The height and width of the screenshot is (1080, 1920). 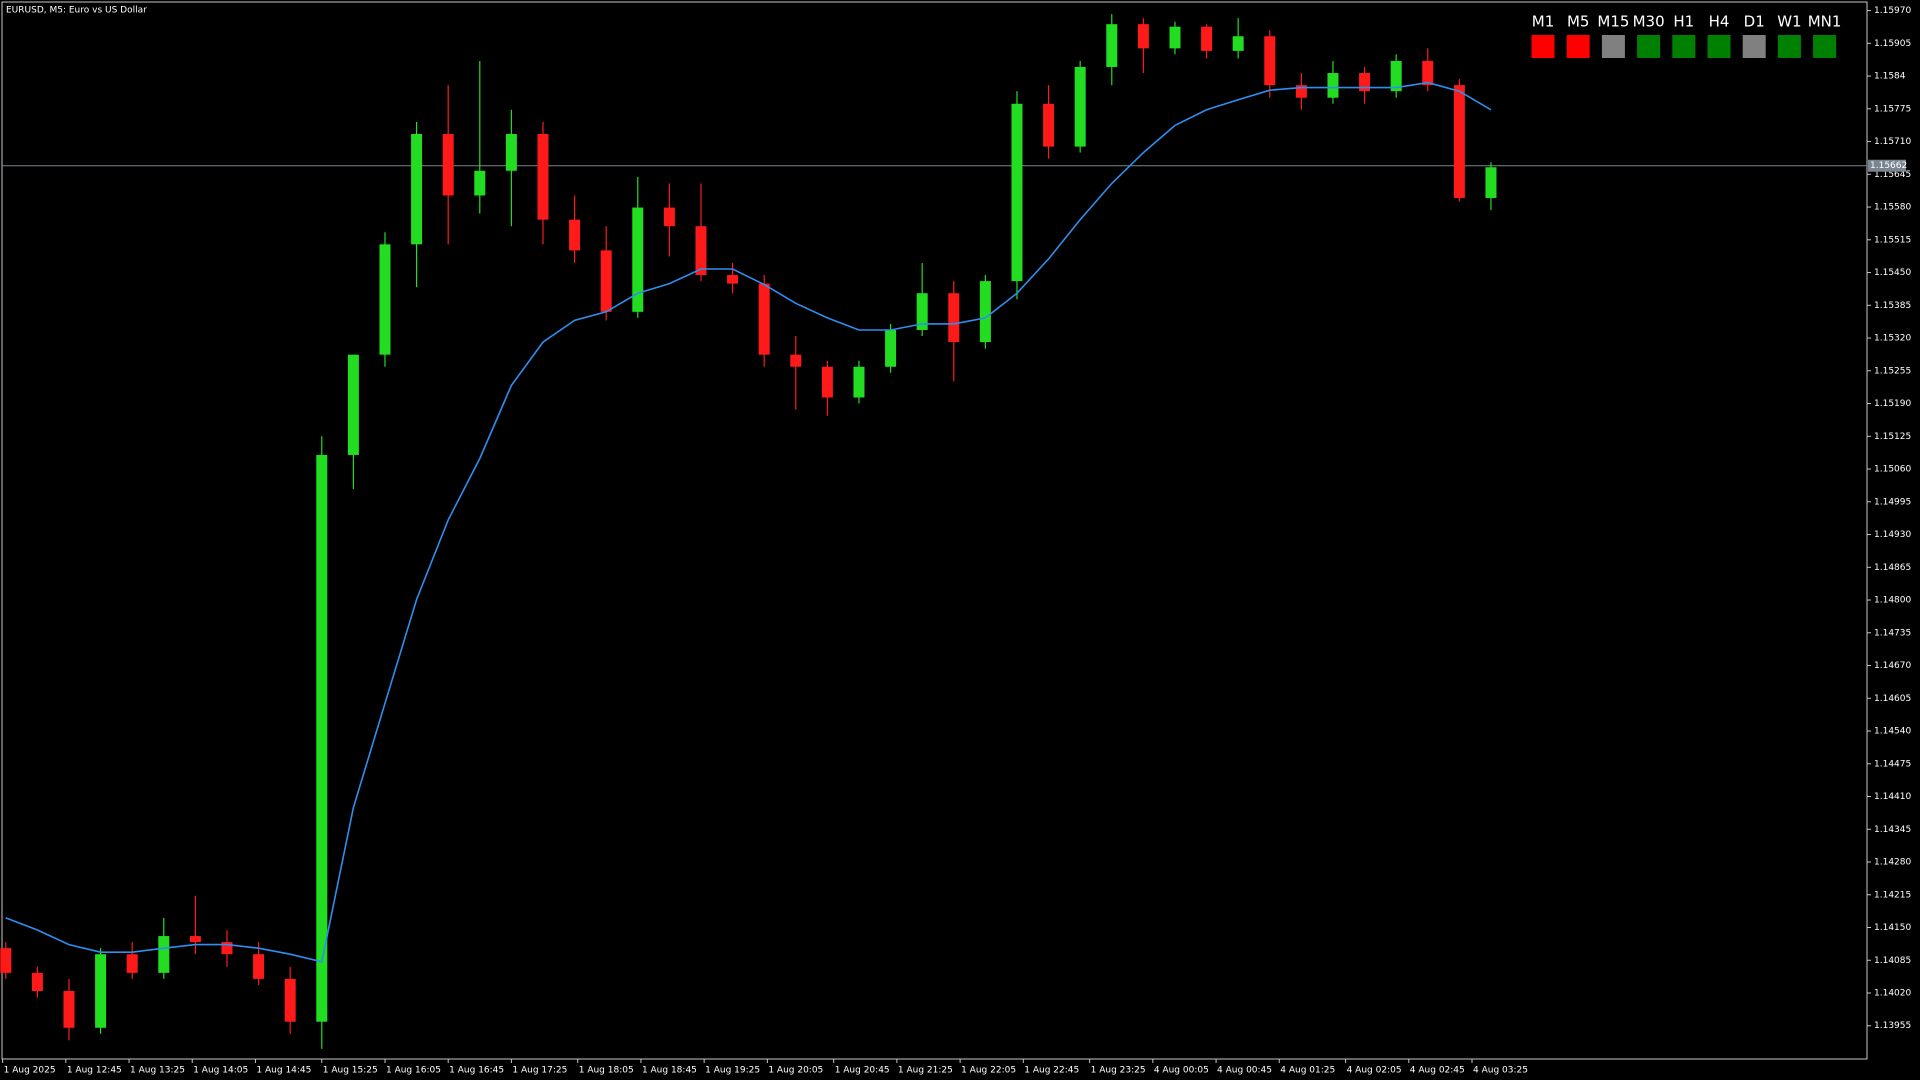 I want to click on timeframe-label: D1, so click(x=1754, y=22).